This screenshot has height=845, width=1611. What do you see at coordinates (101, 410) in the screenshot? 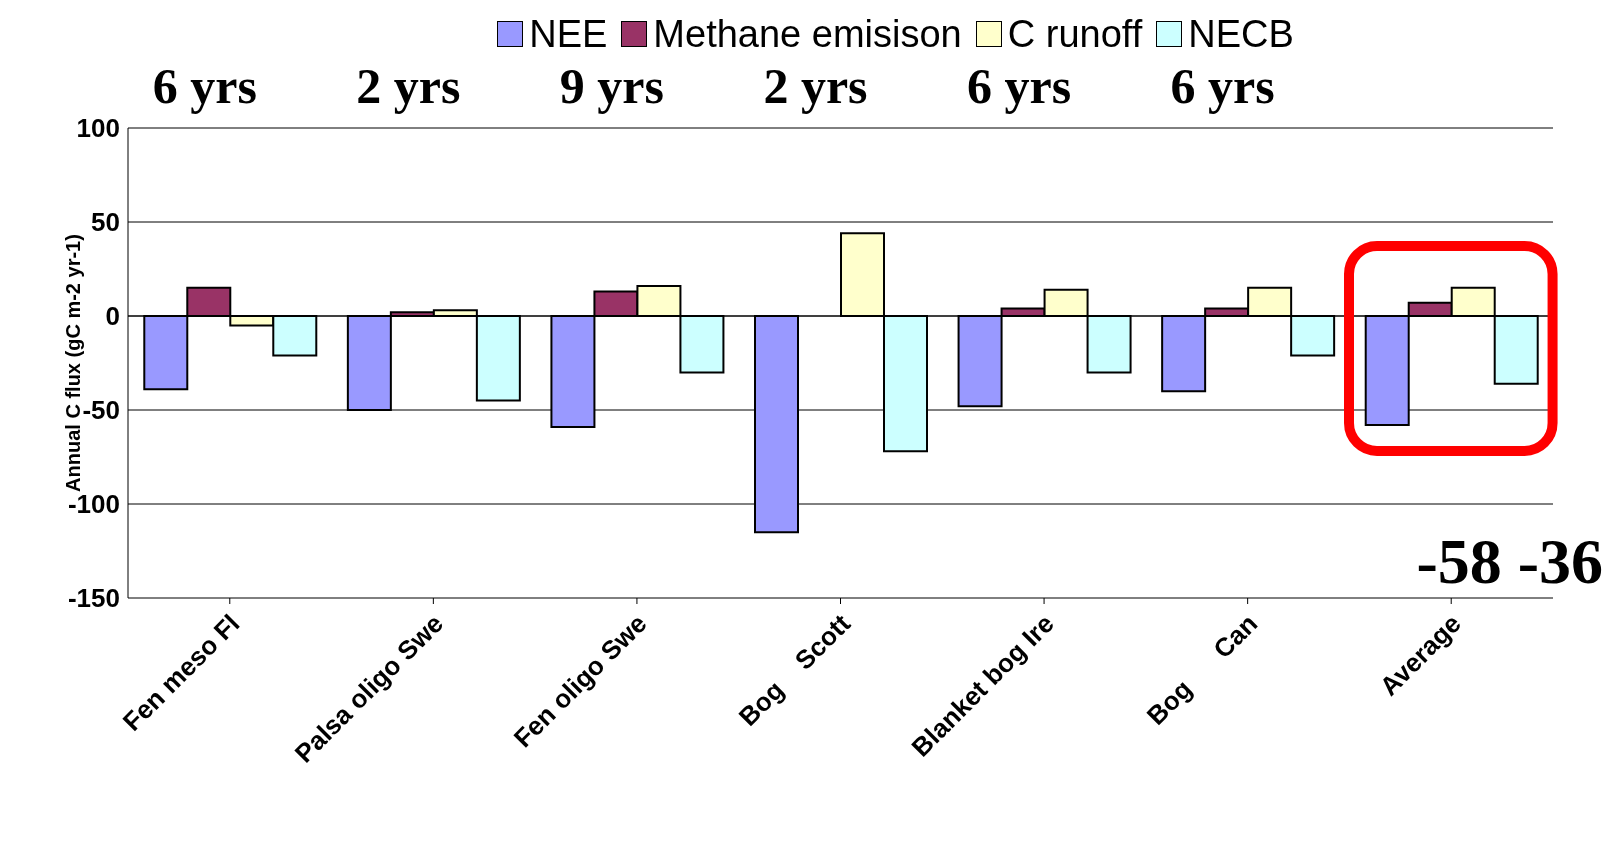
I see `y-tick-label: -50` at bounding box center [101, 410].